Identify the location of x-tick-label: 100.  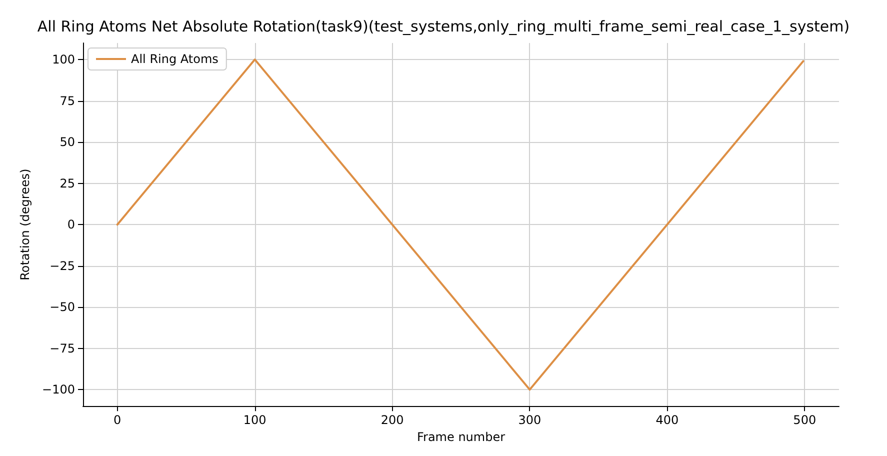
(254, 420).